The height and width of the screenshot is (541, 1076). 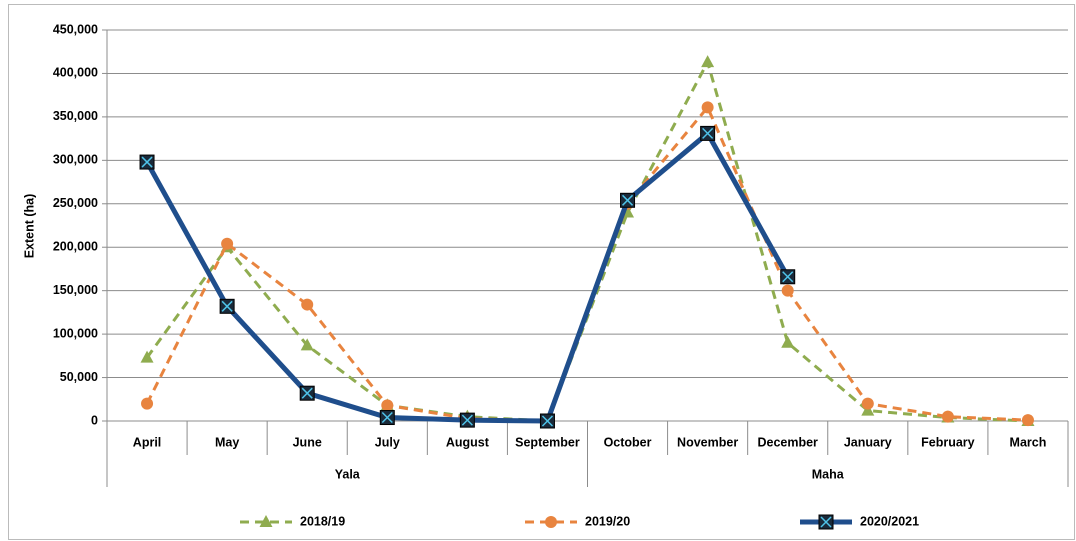 What do you see at coordinates (468, 442) in the screenshot?
I see `x-tick-label: August` at bounding box center [468, 442].